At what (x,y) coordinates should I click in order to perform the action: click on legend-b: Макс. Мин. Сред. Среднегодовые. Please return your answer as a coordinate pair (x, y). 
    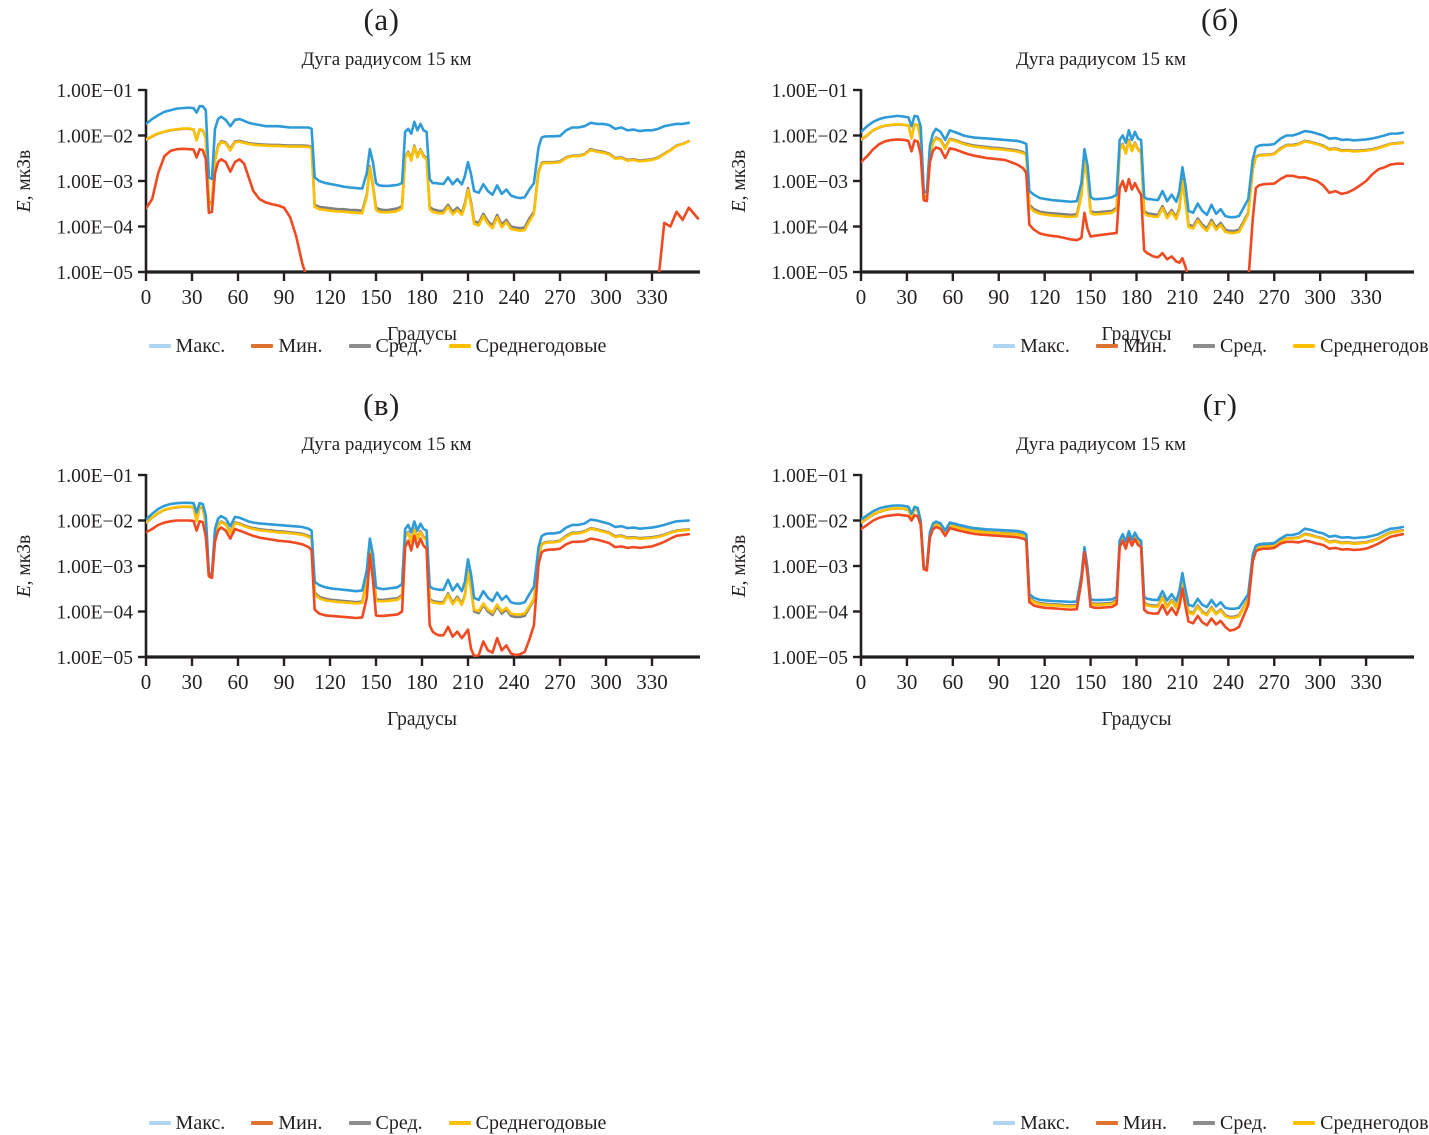
    Looking at the image, I should click on (1072, 346).